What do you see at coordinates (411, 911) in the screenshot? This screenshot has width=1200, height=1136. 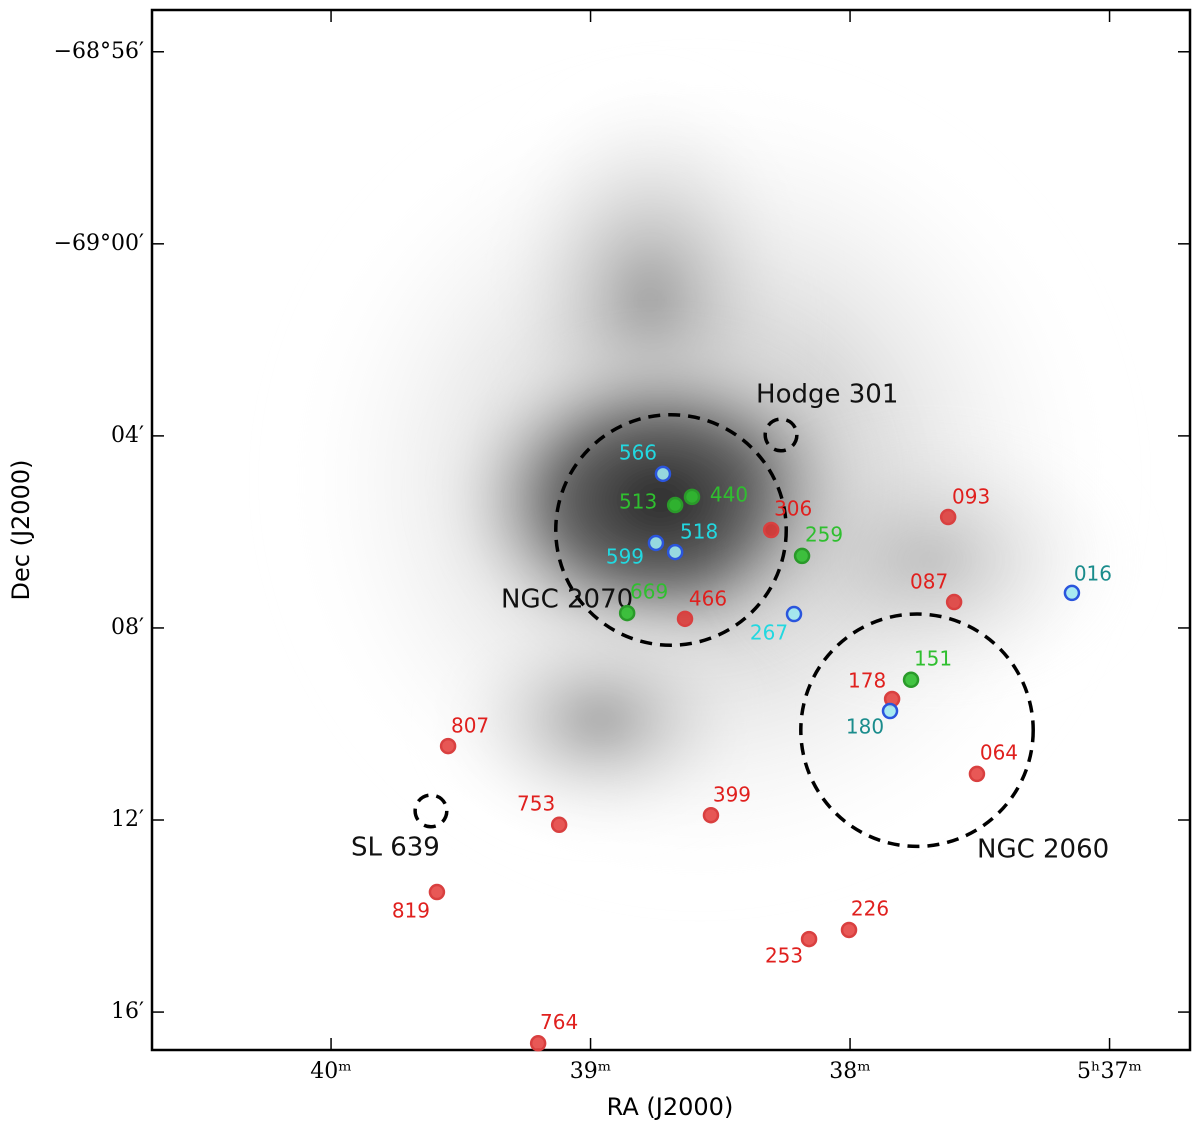 I see `source-label: 819` at bounding box center [411, 911].